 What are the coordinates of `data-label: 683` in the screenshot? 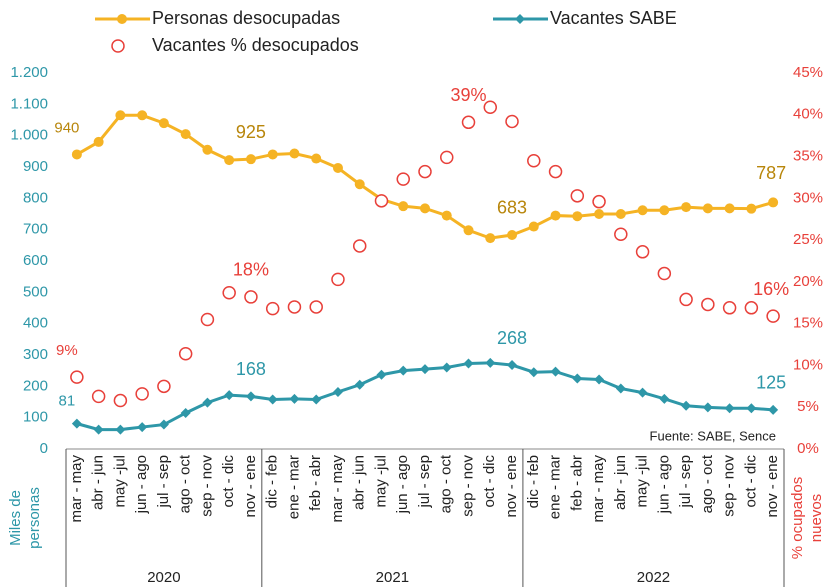 It's located at (512, 208).